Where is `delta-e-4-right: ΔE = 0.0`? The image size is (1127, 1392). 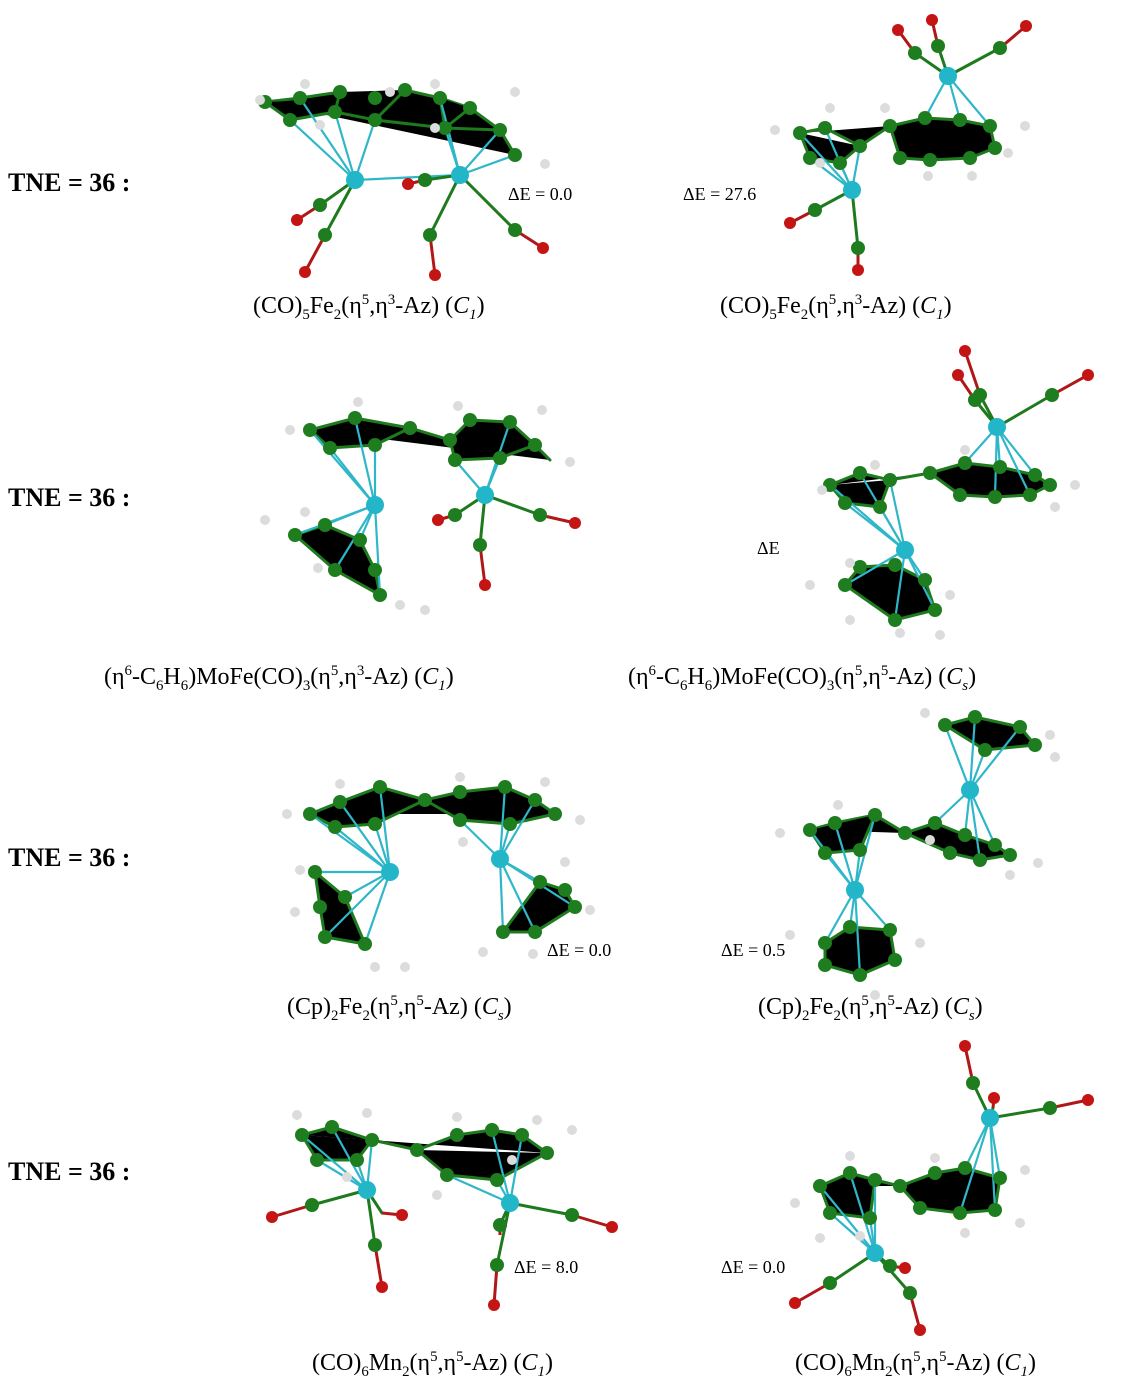
delta-e-4-right: ΔE = 0.0 is located at coordinates (753, 1267).